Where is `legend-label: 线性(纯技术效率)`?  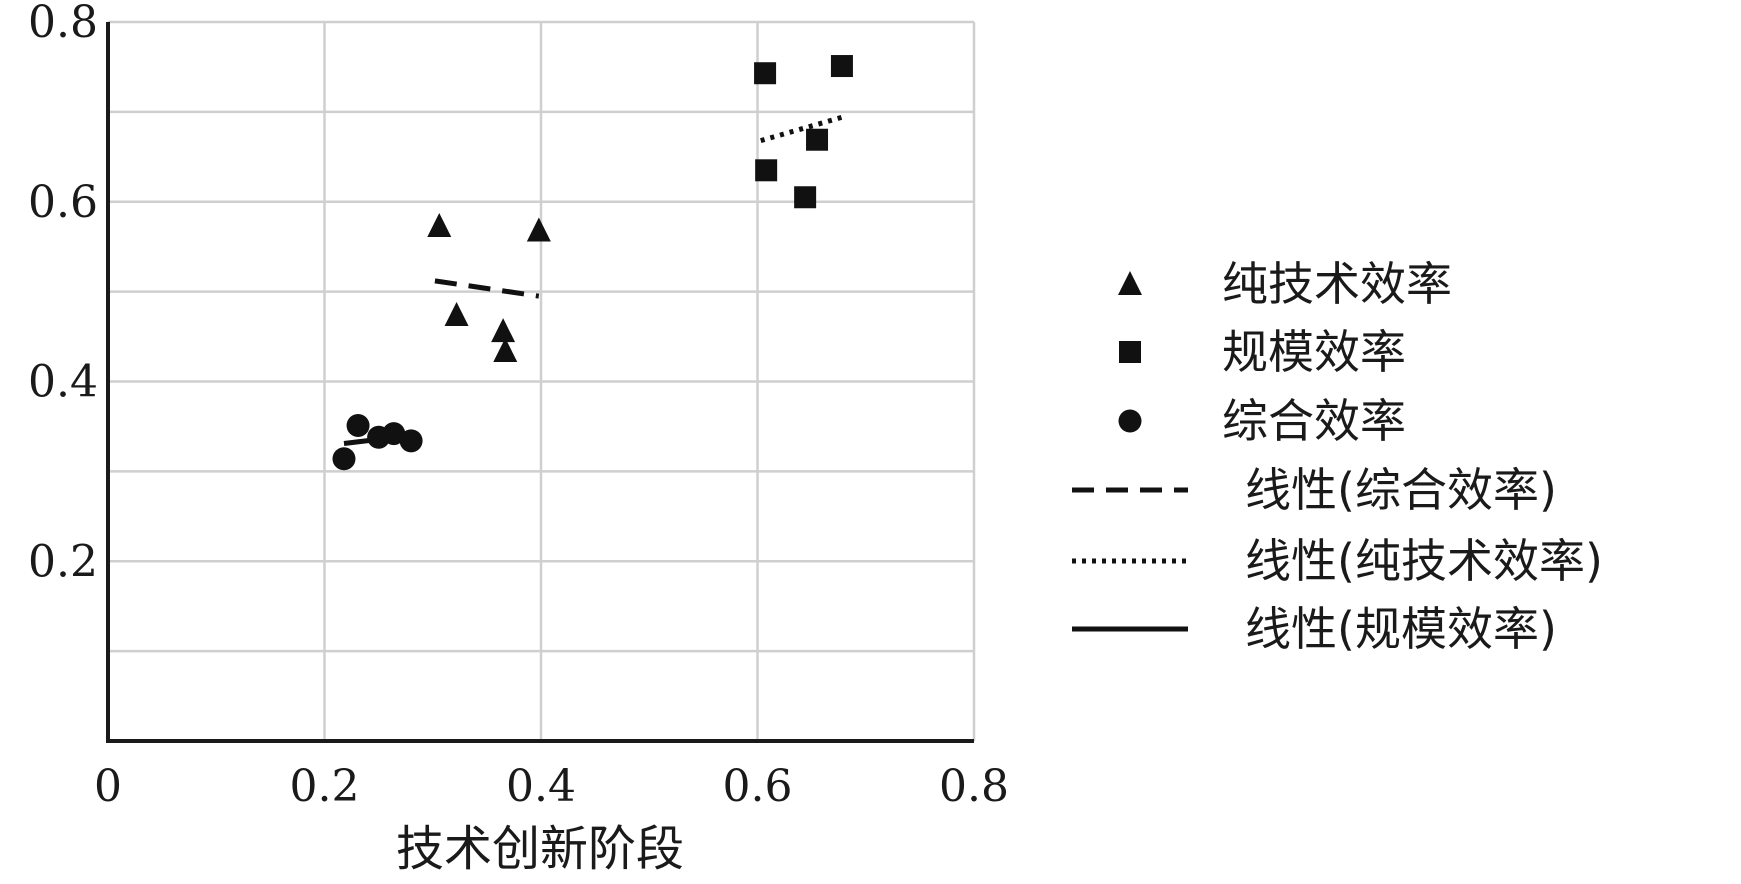
legend-label: 线性(纯技术效率) is located at coordinates (1424, 561).